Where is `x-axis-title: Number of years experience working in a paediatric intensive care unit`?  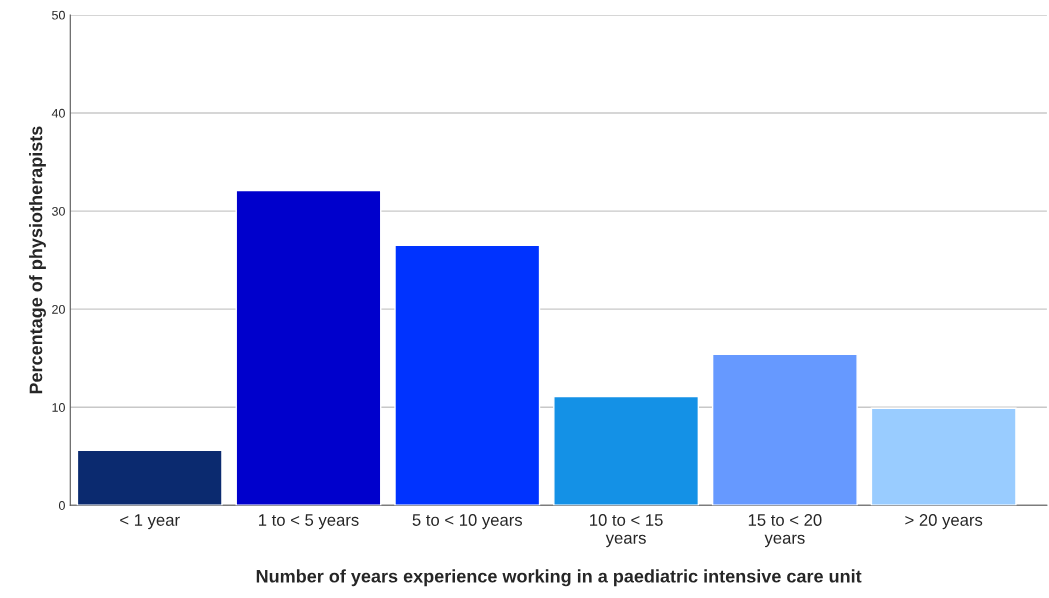
x-axis-title: Number of years experience working in a paediatric intensive care unit is located at coordinates (559, 578).